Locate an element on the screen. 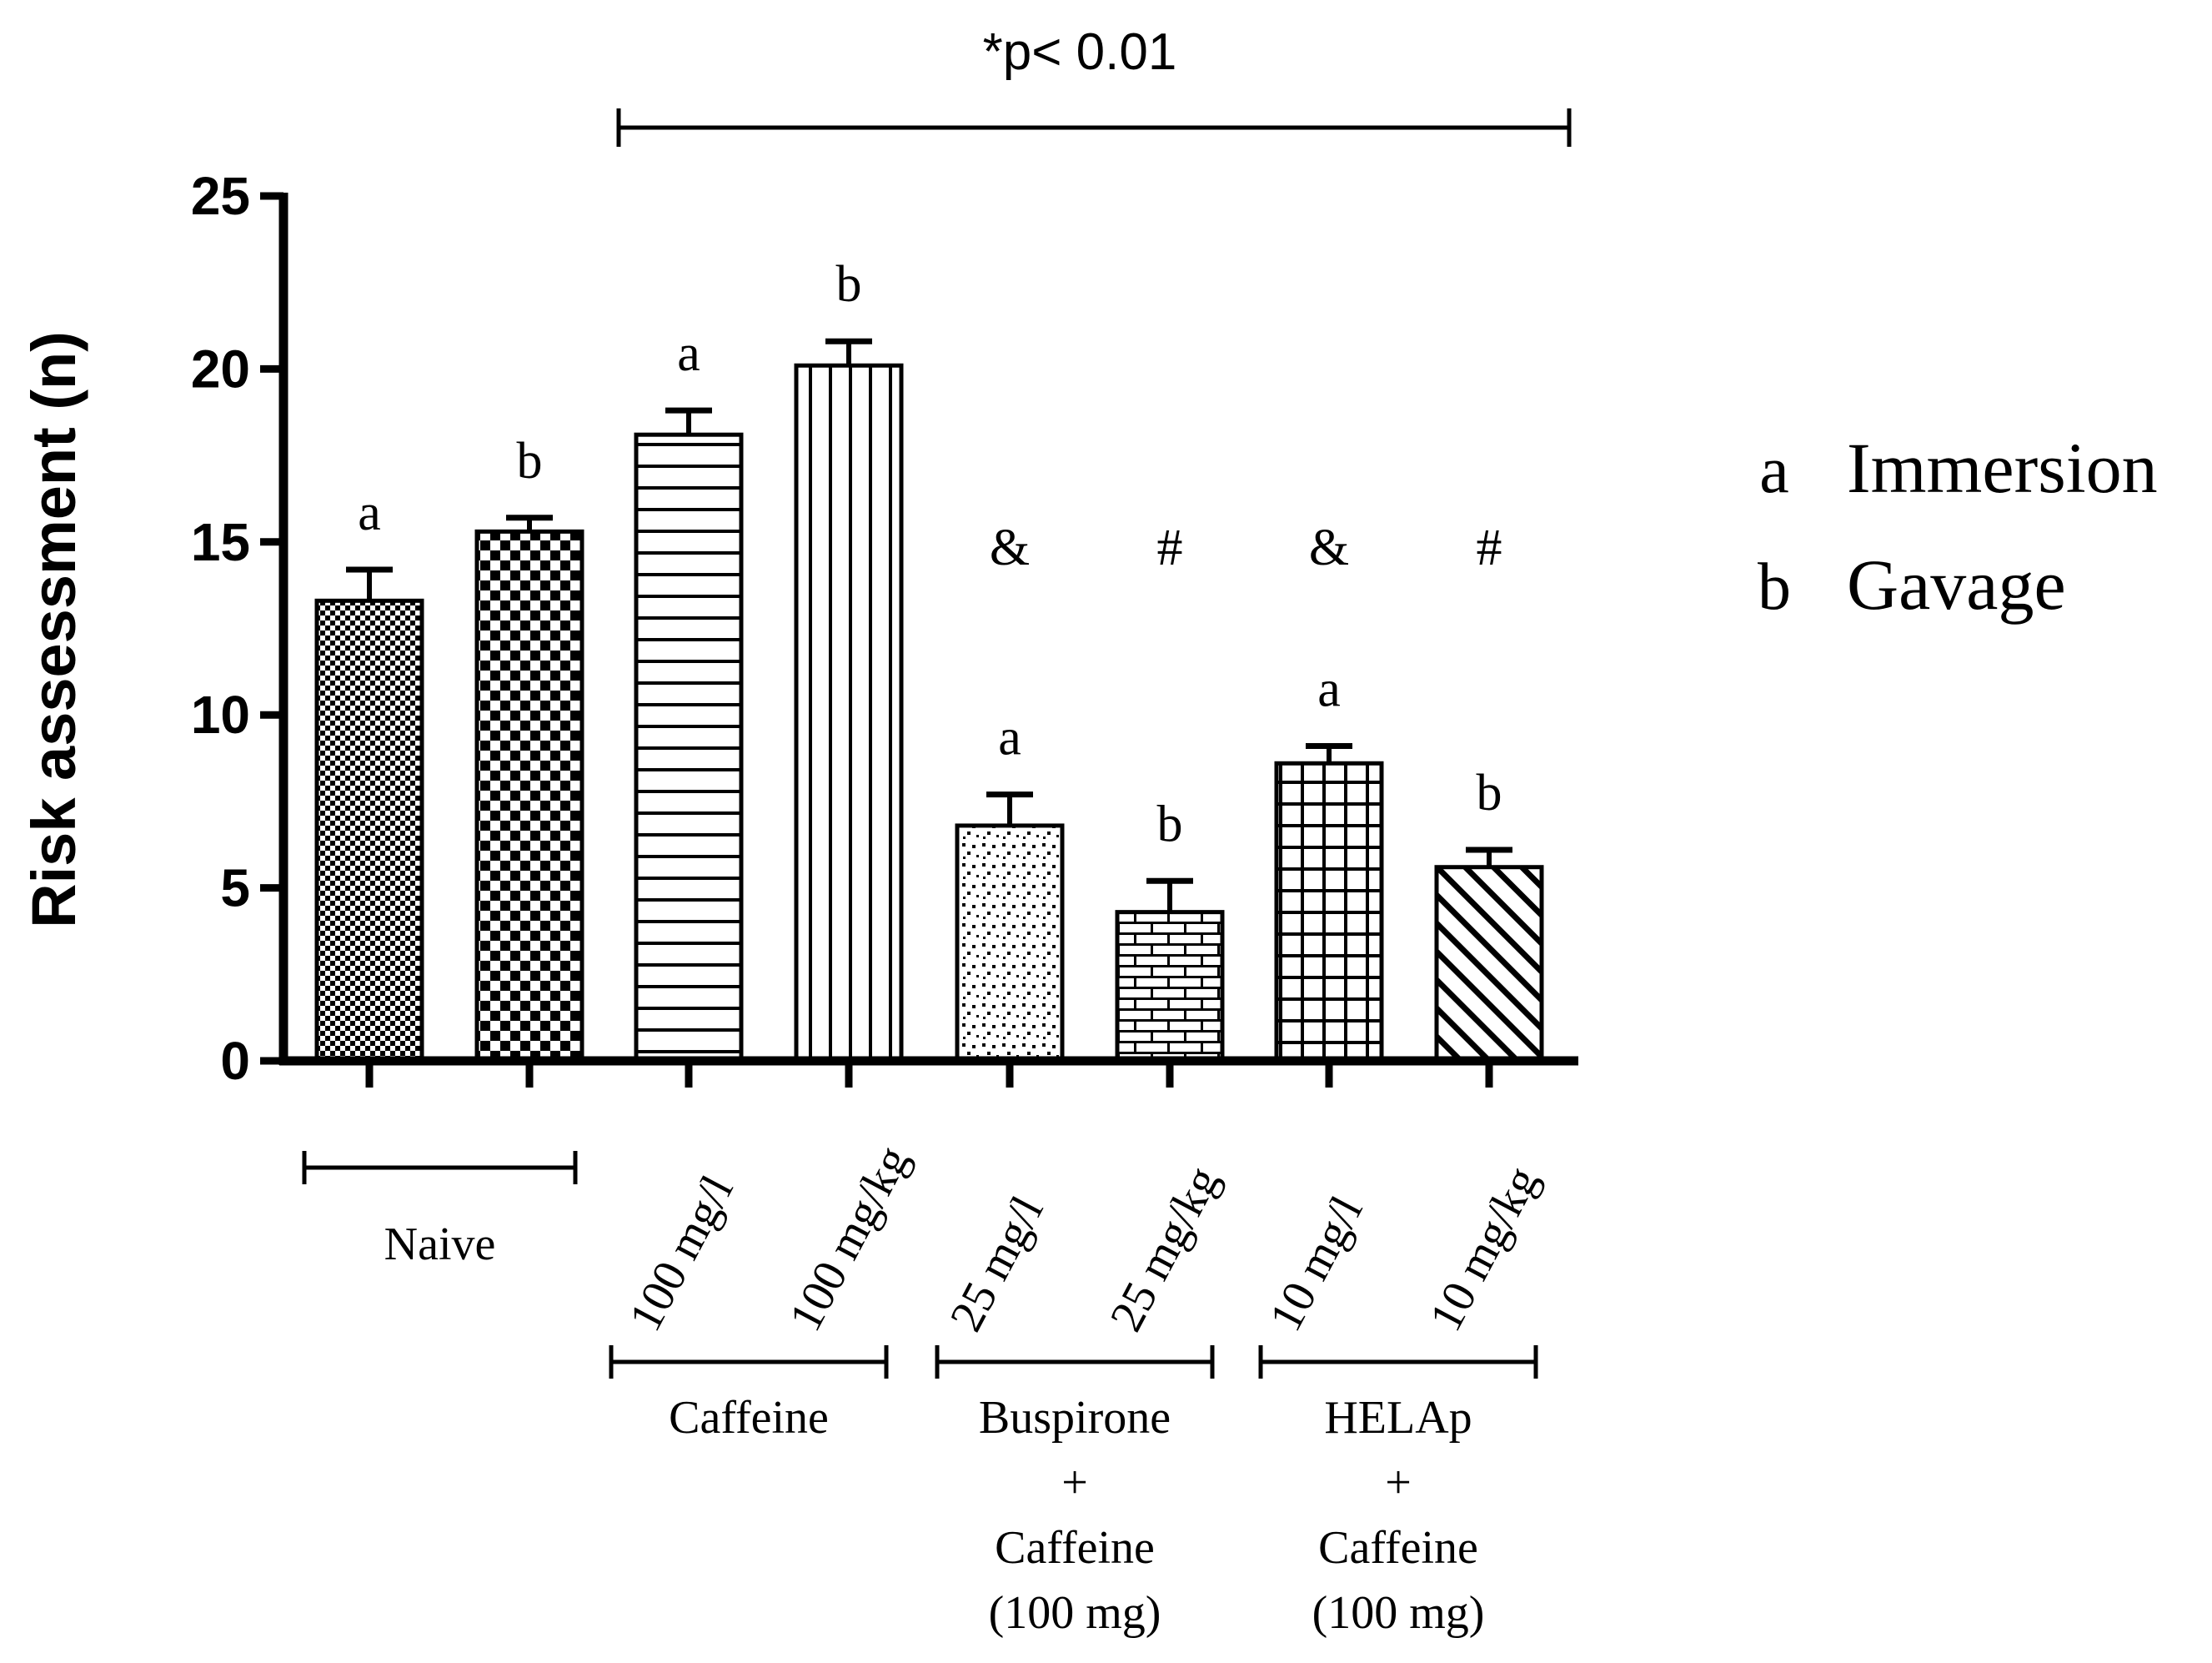 This screenshot has height=1663, width=2212. significance-label: *p< 0.01 is located at coordinates (1080, 52).